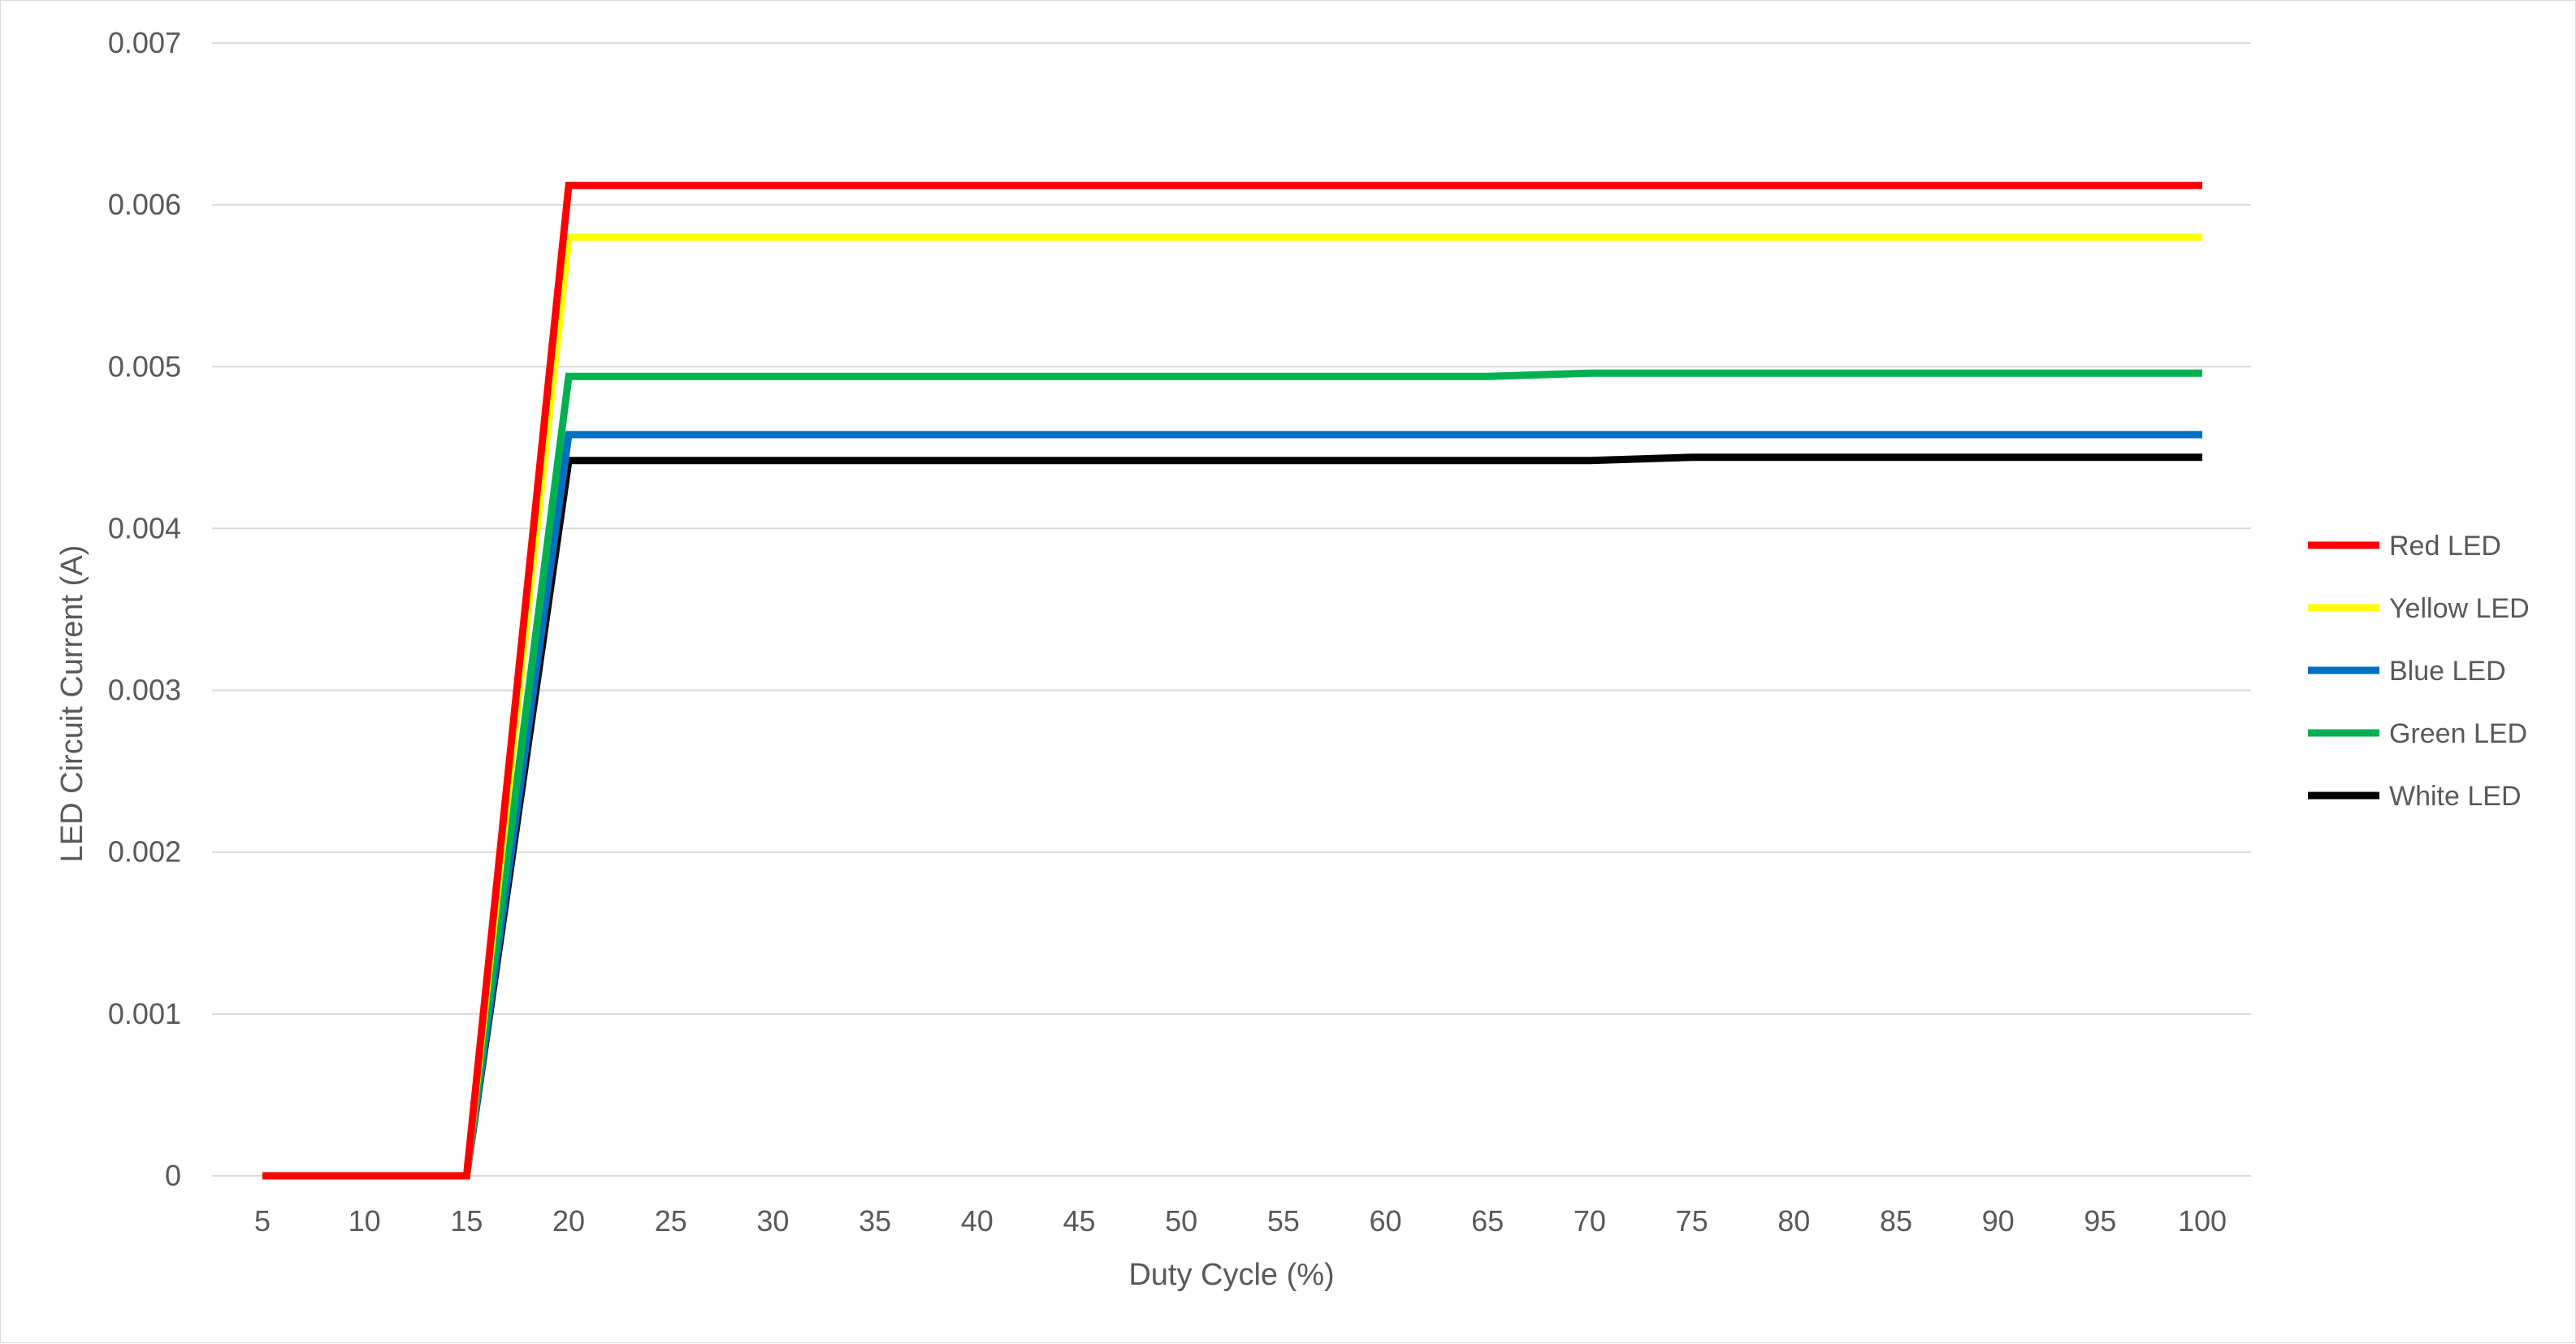 The width and height of the screenshot is (2576, 1344). What do you see at coordinates (144, 204) in the screenshot?
I see `y-tick-label: 0.006` at bounding box center [144, 204].